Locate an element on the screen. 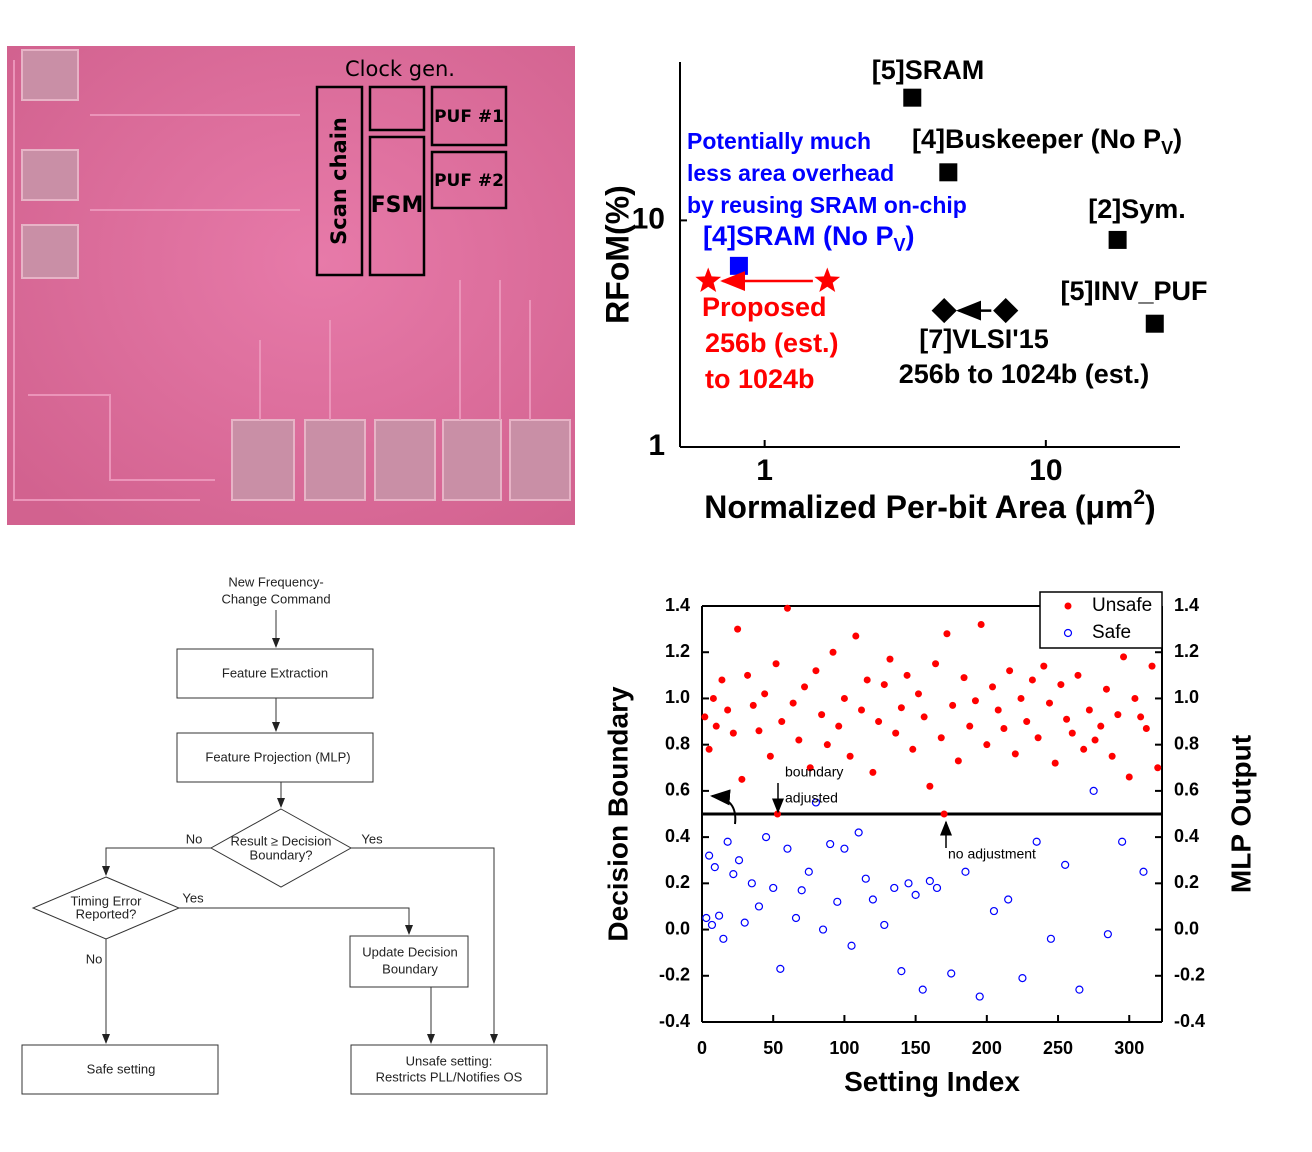 This screenshot has width=1312, height=1152. x-tick-label: 100 is located at coordinates (844, 1048).